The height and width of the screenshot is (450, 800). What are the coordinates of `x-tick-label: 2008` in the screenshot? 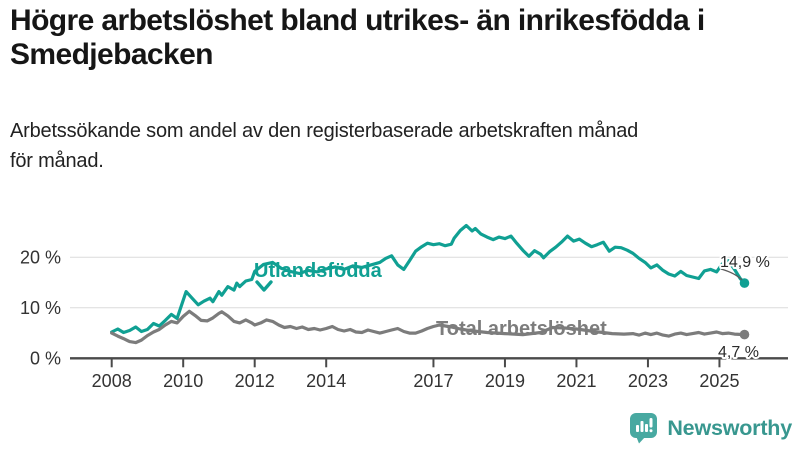 It's located at (112, 381).